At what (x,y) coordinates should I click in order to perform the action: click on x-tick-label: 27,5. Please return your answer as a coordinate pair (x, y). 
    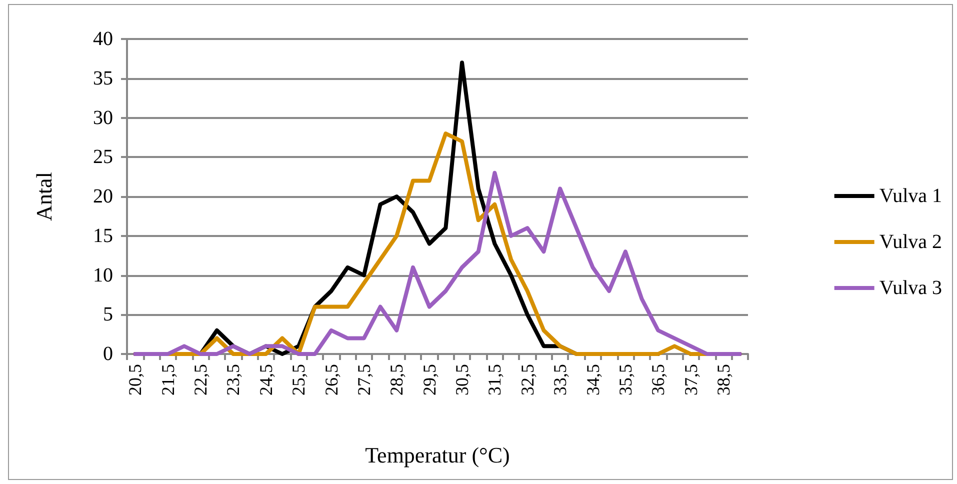
    Looking at the image, I should click on (364, 380).